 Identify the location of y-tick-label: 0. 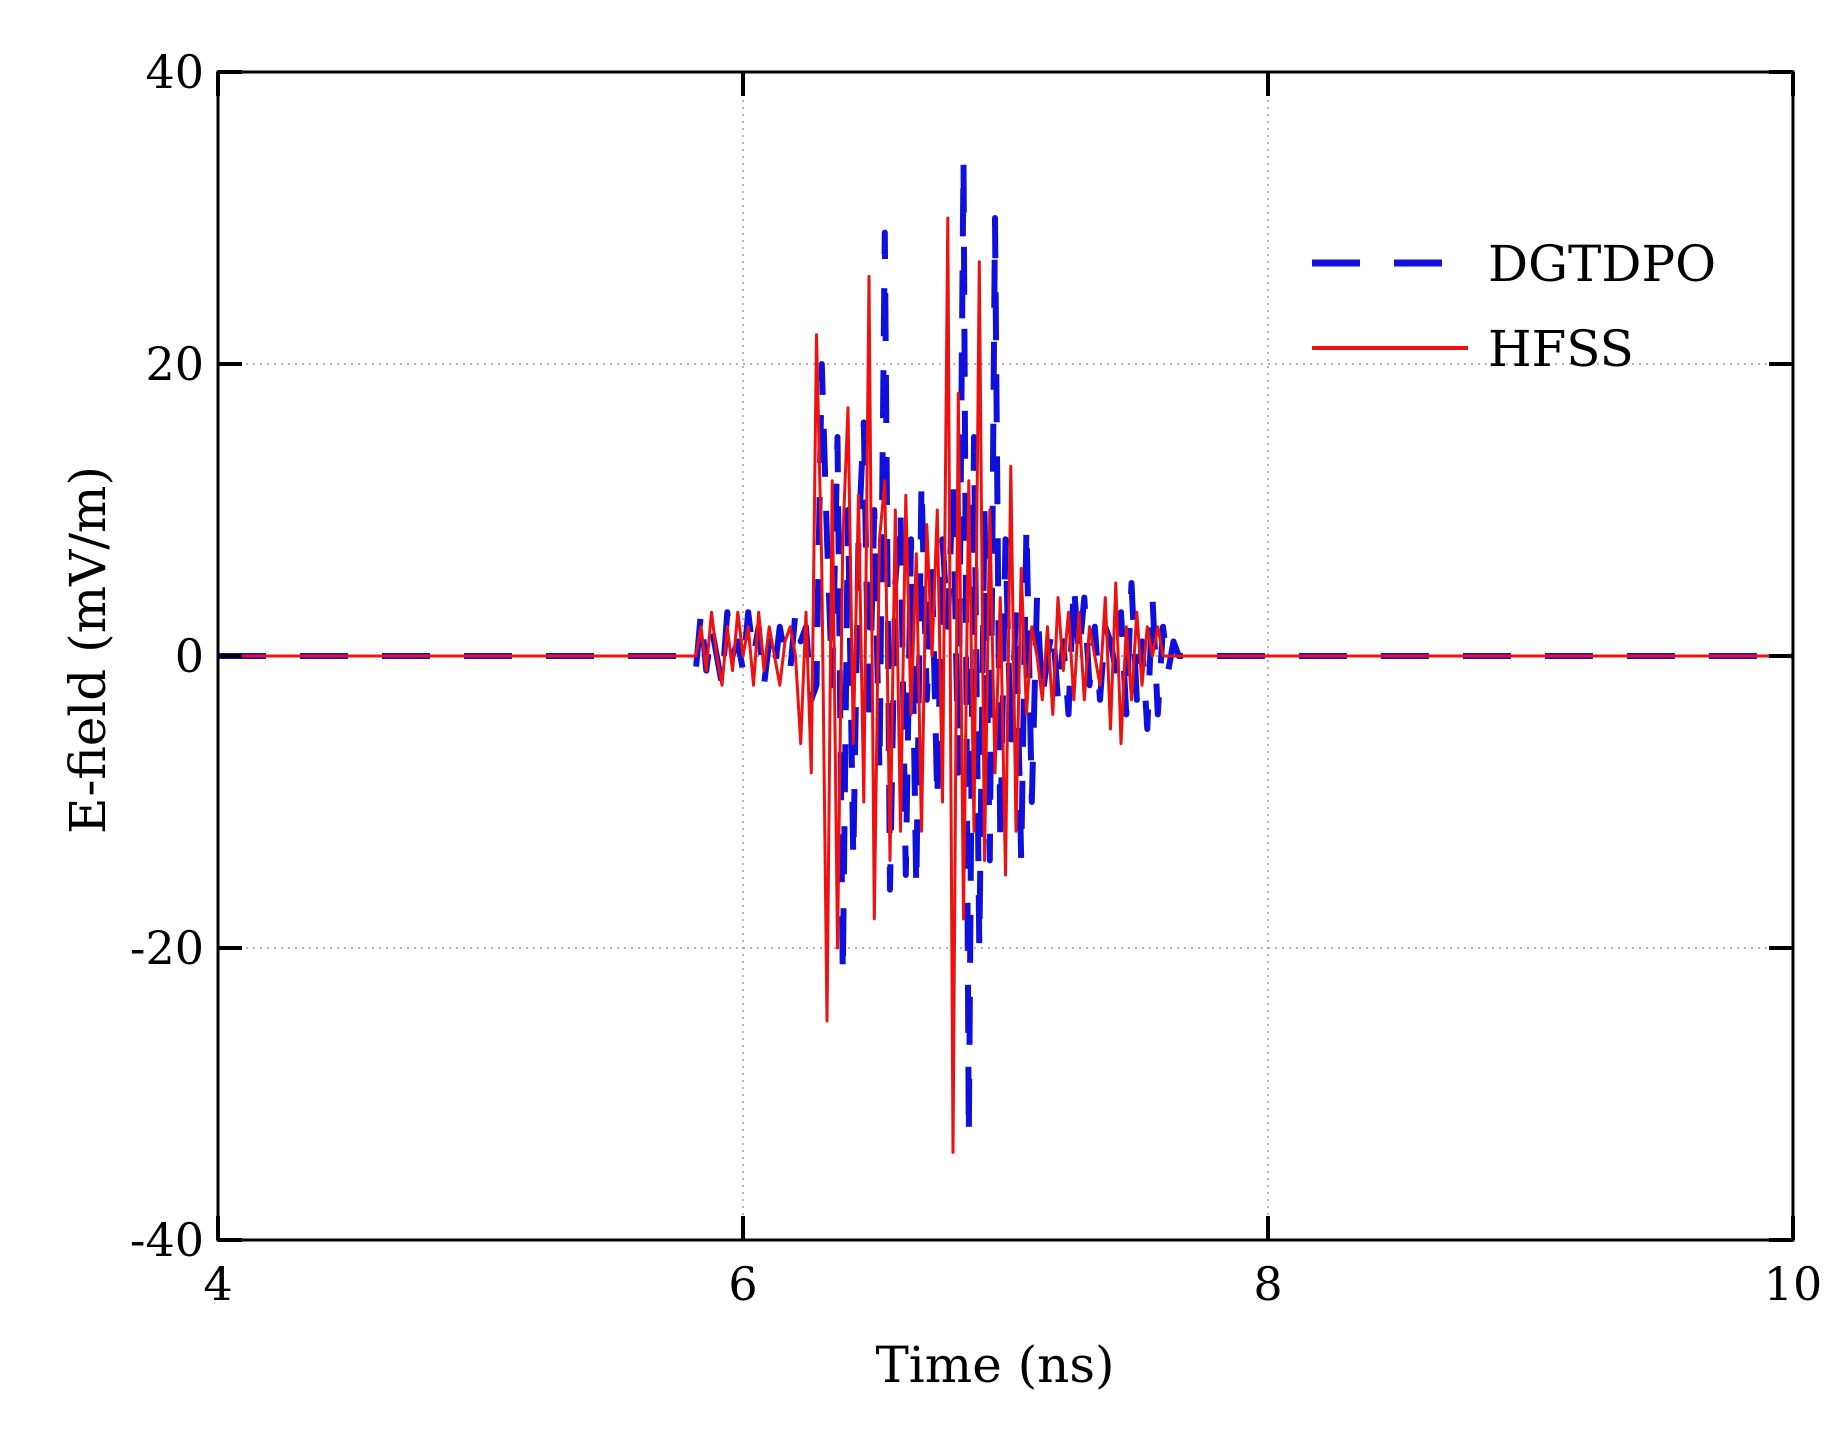
(189, 656).